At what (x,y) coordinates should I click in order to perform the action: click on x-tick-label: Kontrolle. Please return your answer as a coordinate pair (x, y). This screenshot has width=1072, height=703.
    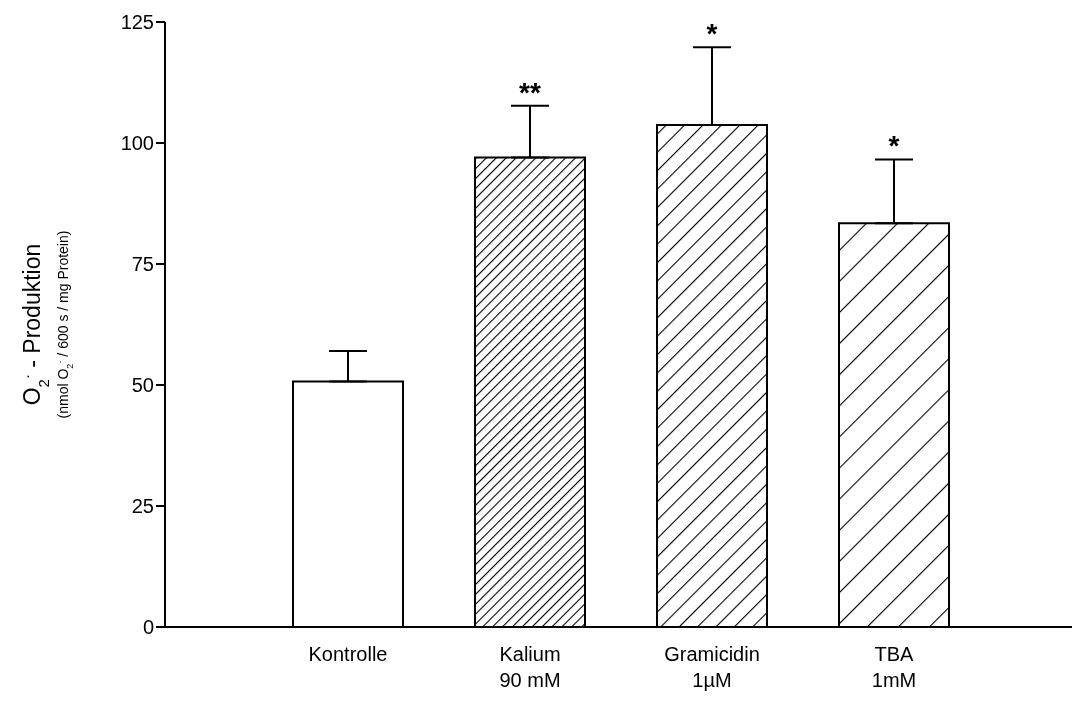
    Looking at the image, I should click on (348, 654).